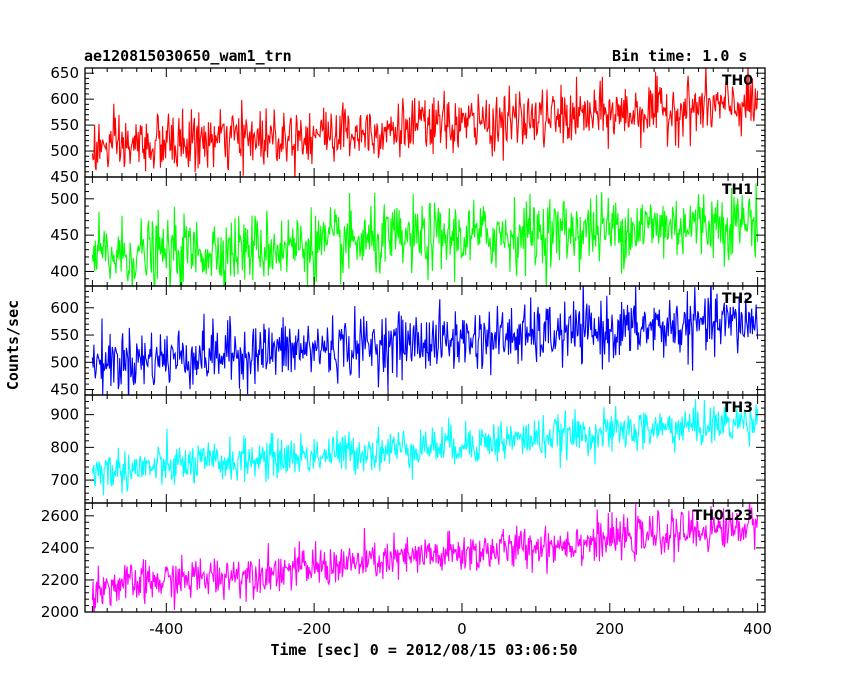 The height and width of the screenshot is (680, 850). I want to click on x-tick-label: 400, so click(757, 629).